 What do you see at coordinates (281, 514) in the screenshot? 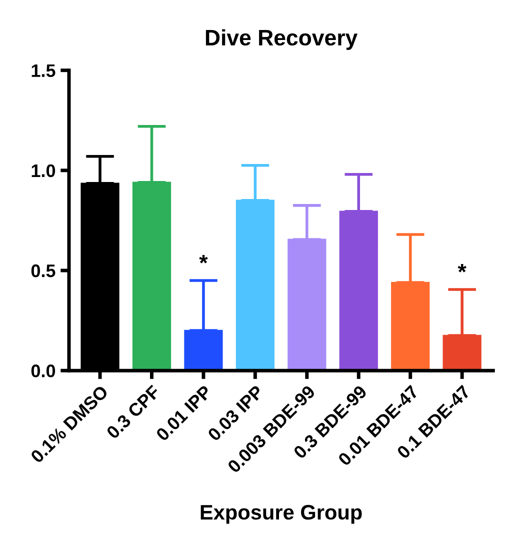
I see `x-axis-title: Exposure Group` at bounding box center [281, 514].